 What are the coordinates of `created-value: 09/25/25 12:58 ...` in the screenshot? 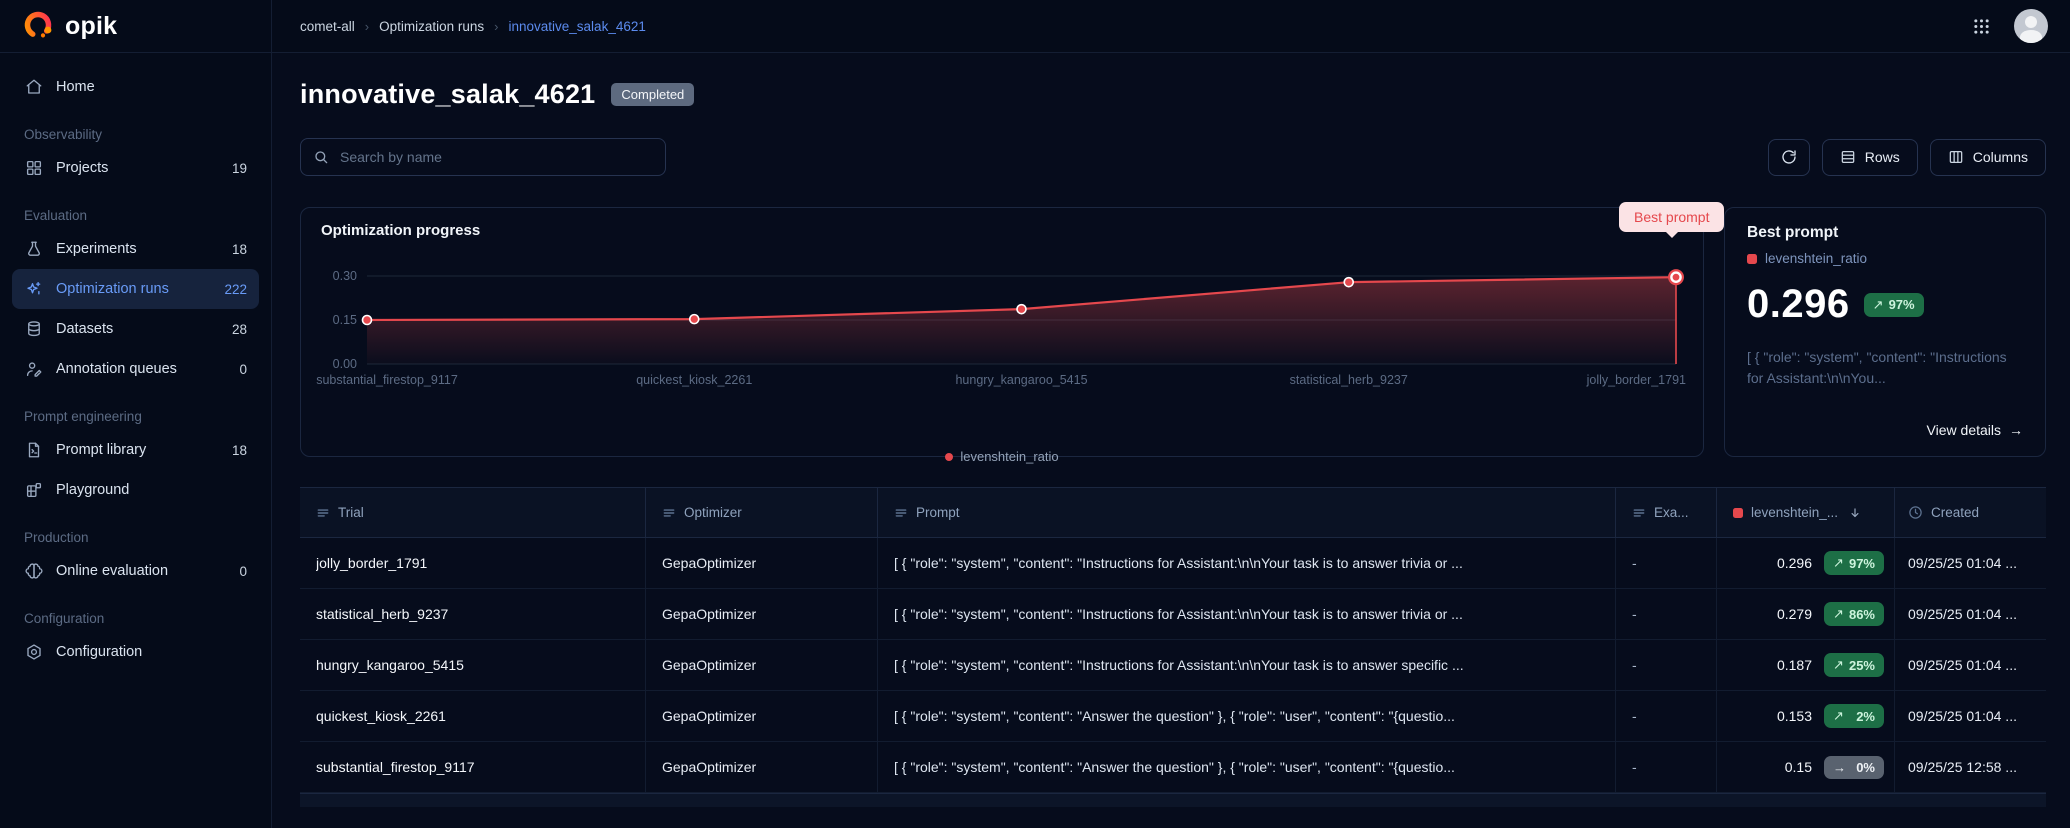 It's located at (1962, 767).